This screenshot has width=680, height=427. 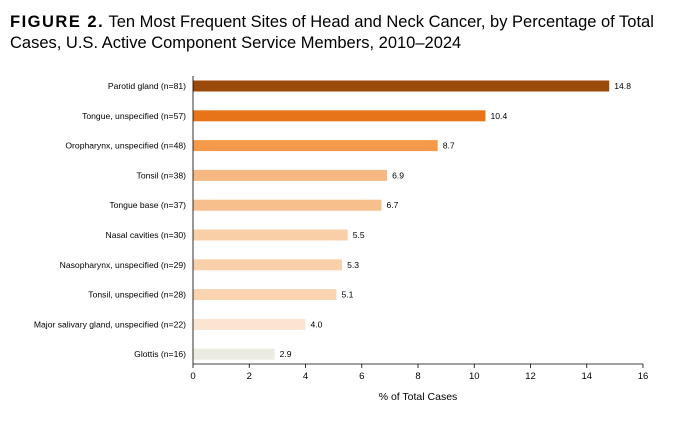 What do you see at coordinates (622, 86) in the screenshot?
I see `bar-value-label: 14.8` at bounding box center [622, 86].